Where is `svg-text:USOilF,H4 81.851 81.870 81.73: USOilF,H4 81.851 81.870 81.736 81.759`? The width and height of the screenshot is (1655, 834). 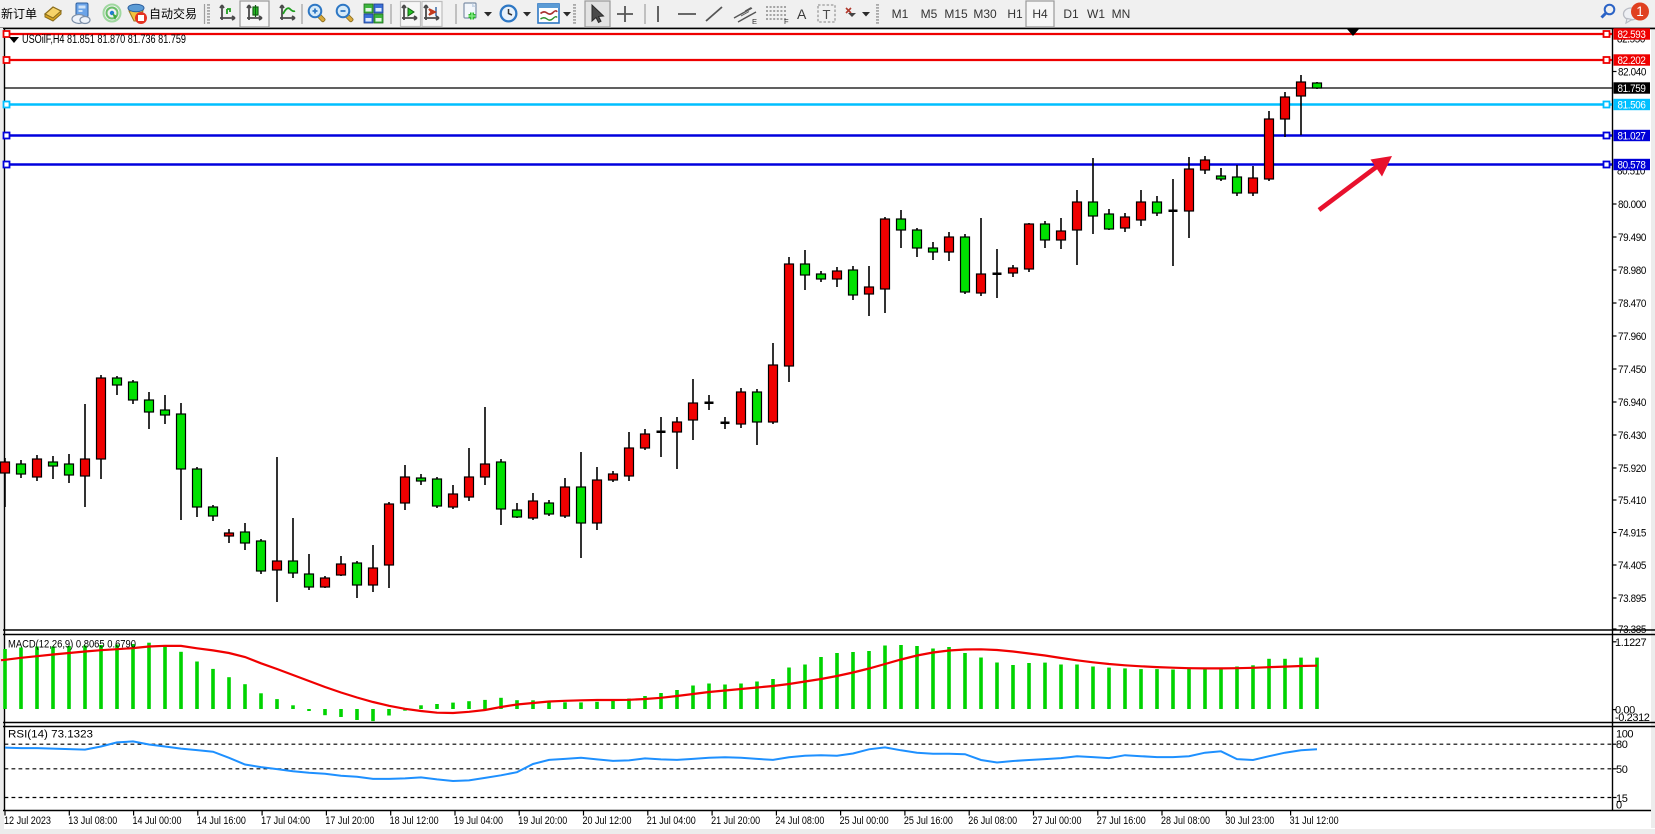 svg-text:USOilF,H4 81.851 81.870 81.73: USOilF,H4 81.851 81.870 81.736 81.759 is located at coordinates (104, 40).